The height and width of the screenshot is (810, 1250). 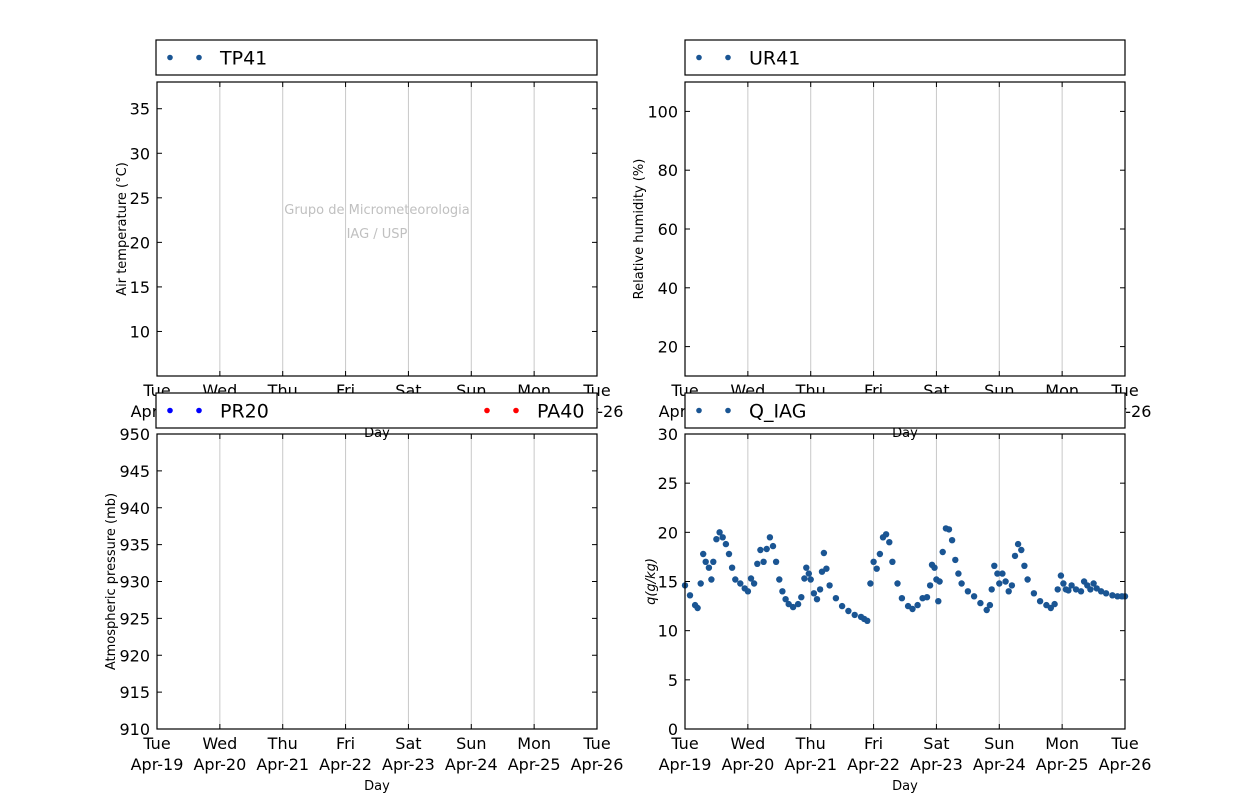 What do you see at coordinates (639, 229) in the screenshot?
I see `y-axis-label: Relative humidity (%)` at bounding box center [639, 229].